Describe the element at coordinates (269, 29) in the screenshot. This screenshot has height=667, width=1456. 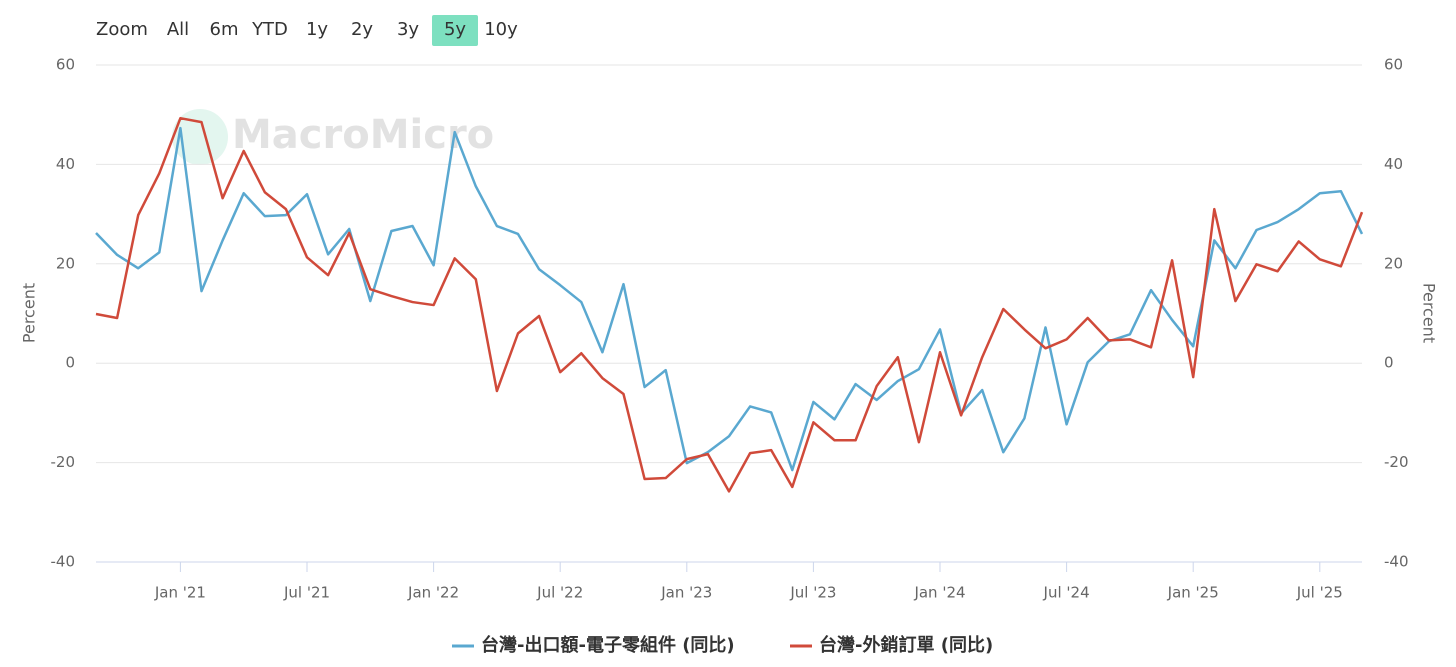
I see `range-button: YTD` at that location.